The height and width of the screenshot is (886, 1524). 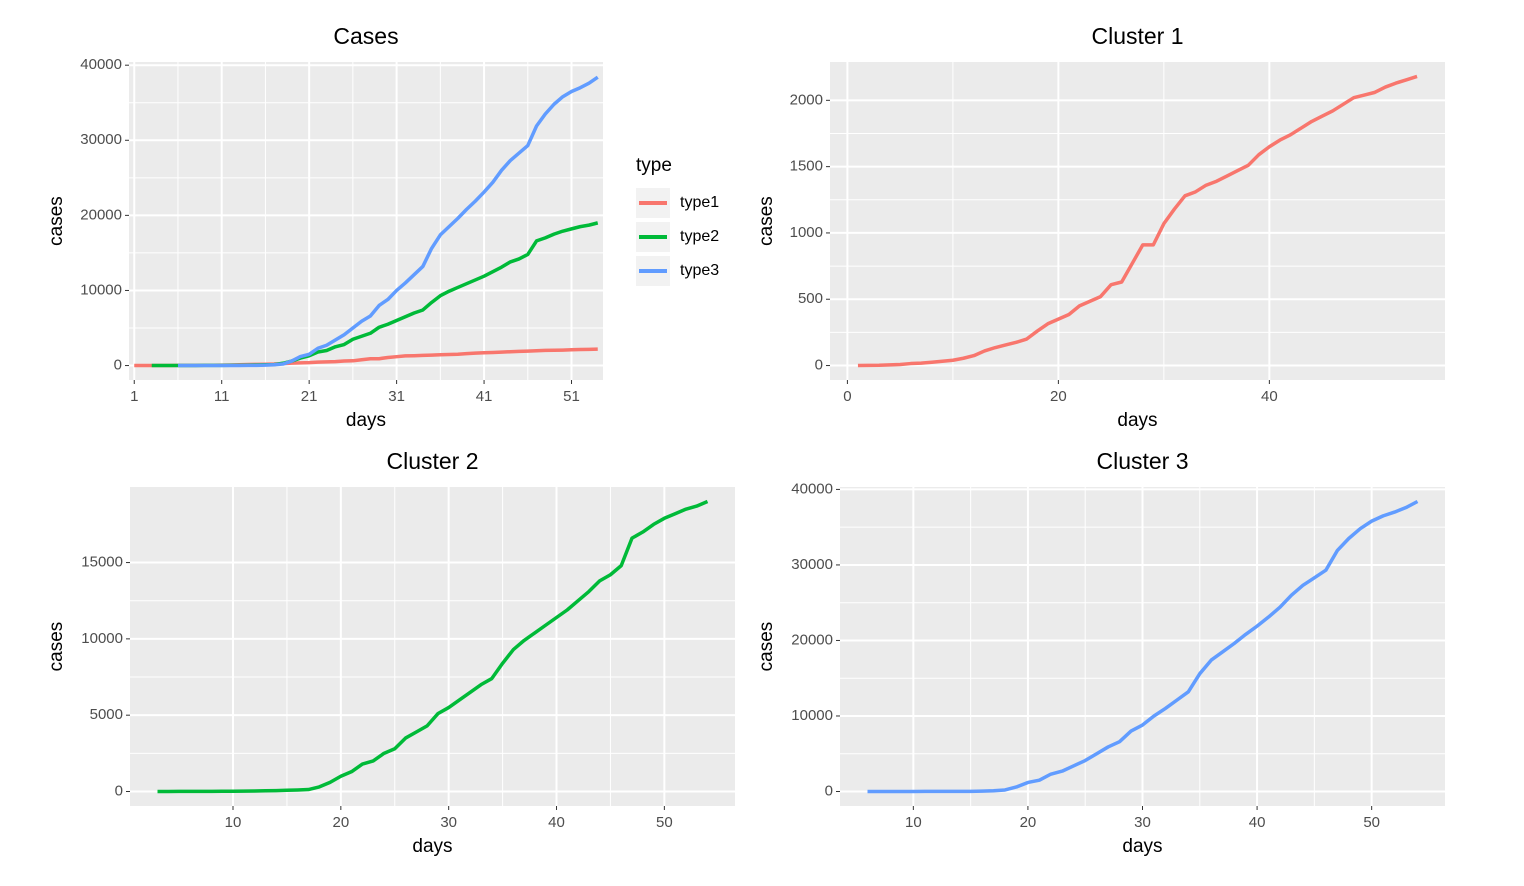 What do you see at coordinates (699, 270) in the screenshot?
I see `legend-label: type3` at bounding box center [699, 270].